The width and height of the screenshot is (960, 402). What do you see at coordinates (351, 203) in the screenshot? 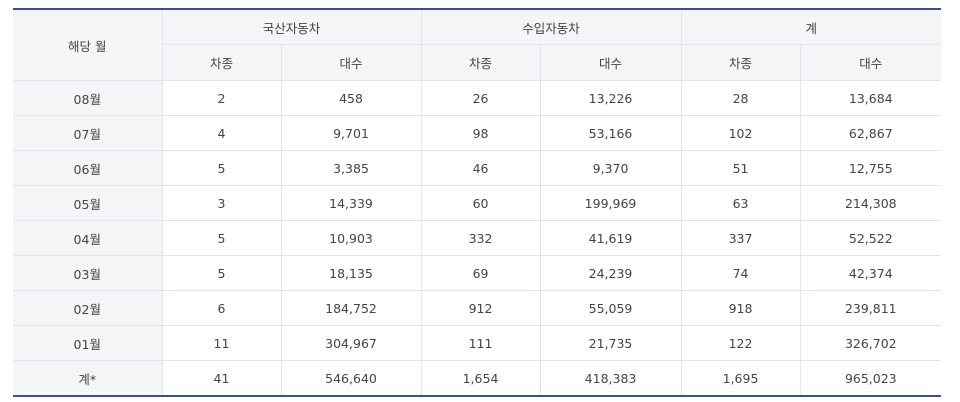
I see `value-cell: 14,339` at bounding box center [351, 203].